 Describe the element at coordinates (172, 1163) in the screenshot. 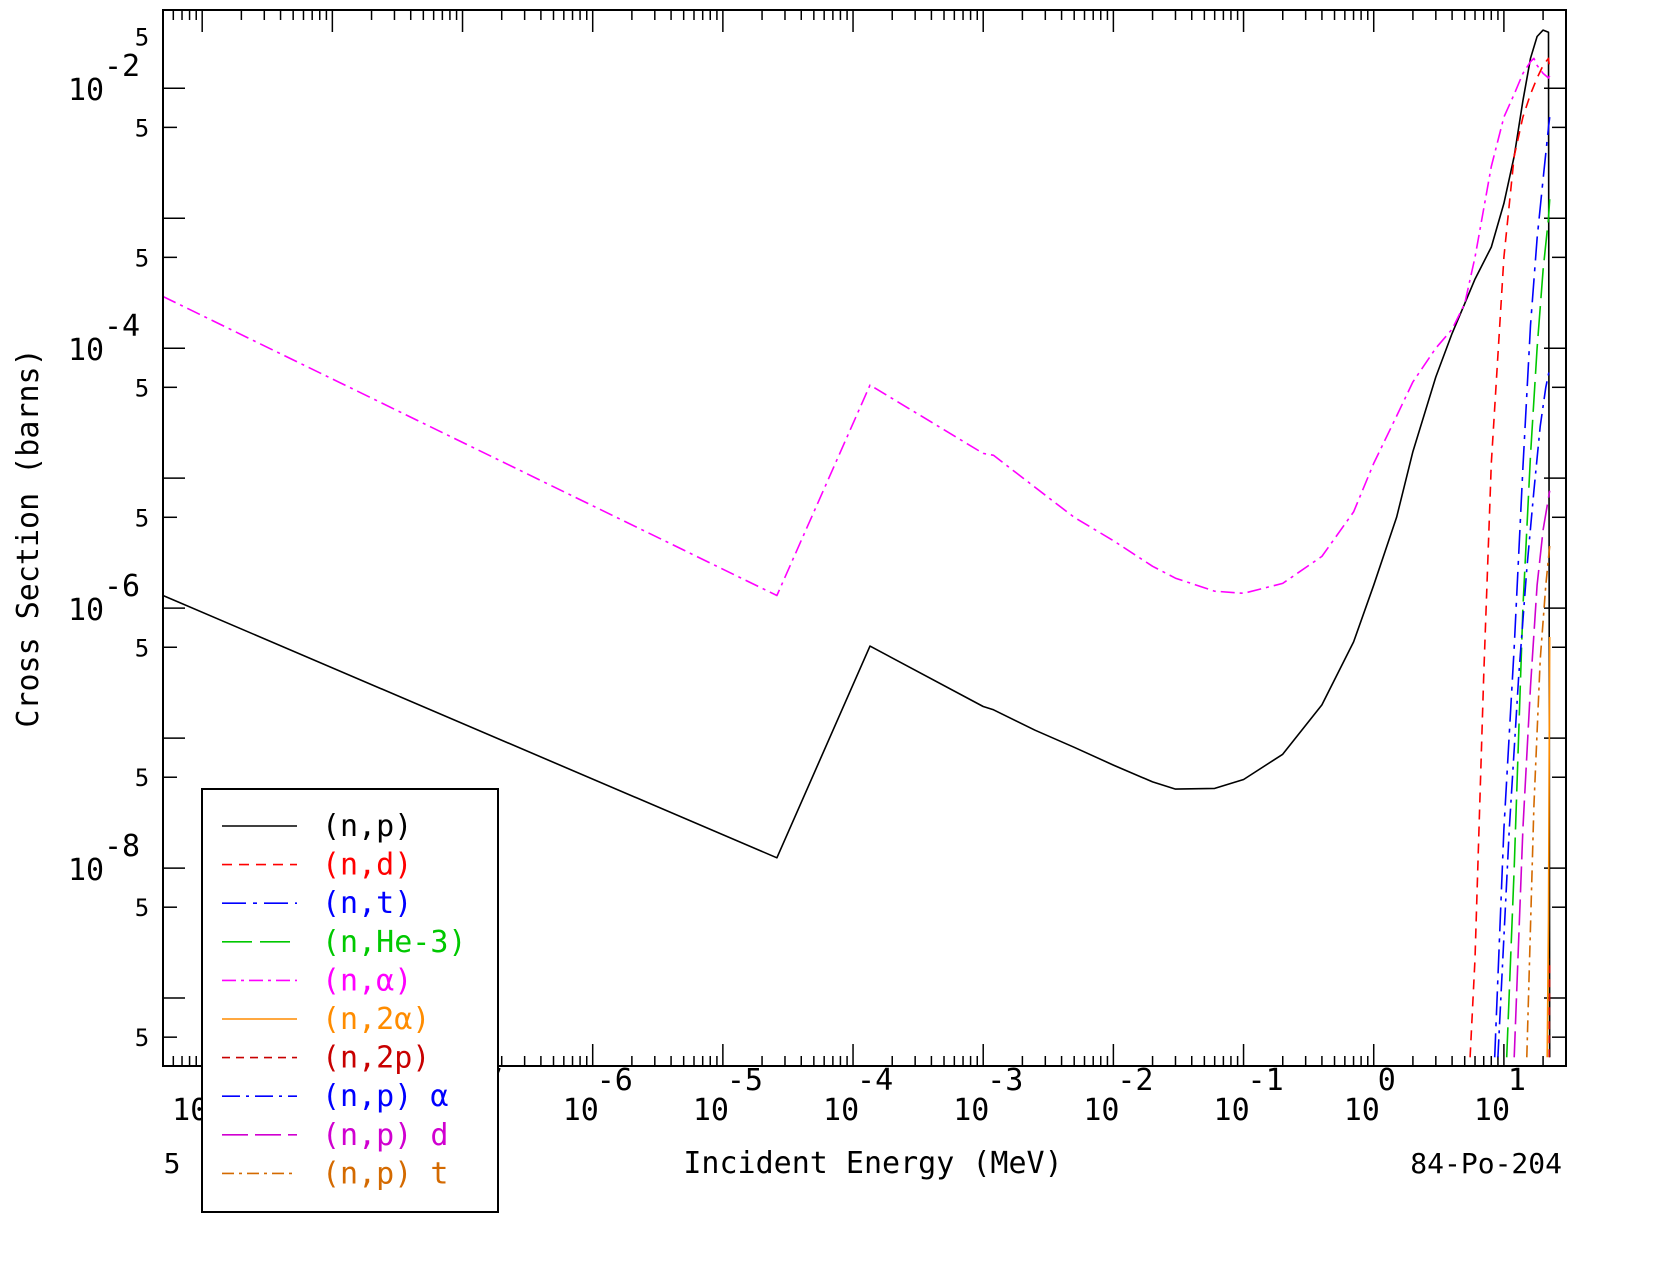

I see `corner-minor-label: 5` at that location.